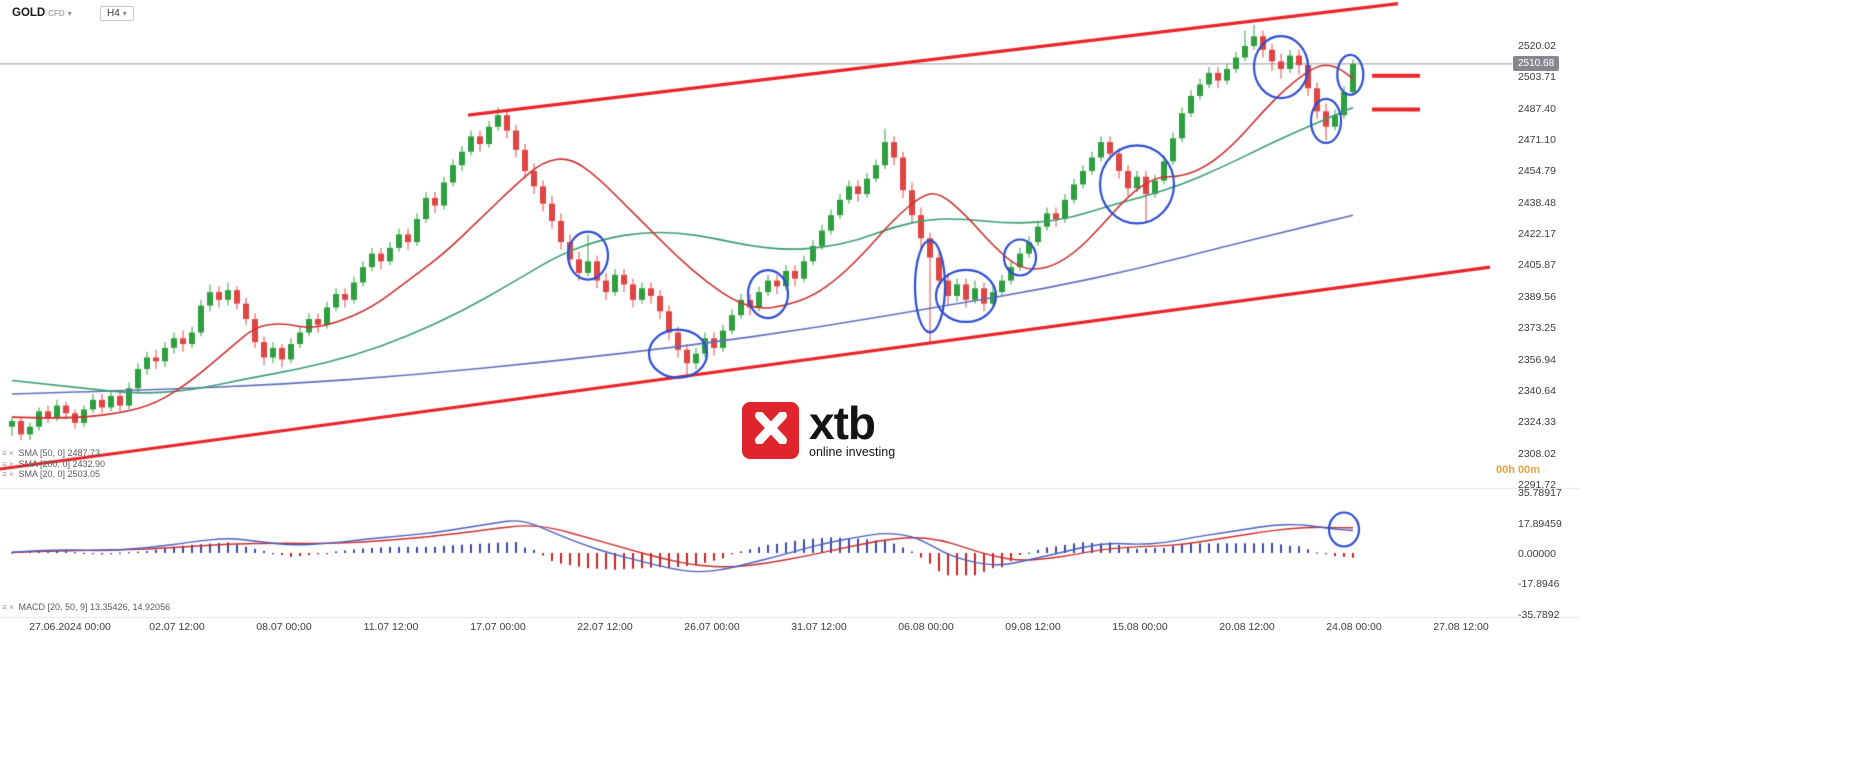 This screenshot has height=759, width=1866. Describe the element at coordinates (1537, 484) in the screenshot. I see `price-tick: 2291.72` at that location.